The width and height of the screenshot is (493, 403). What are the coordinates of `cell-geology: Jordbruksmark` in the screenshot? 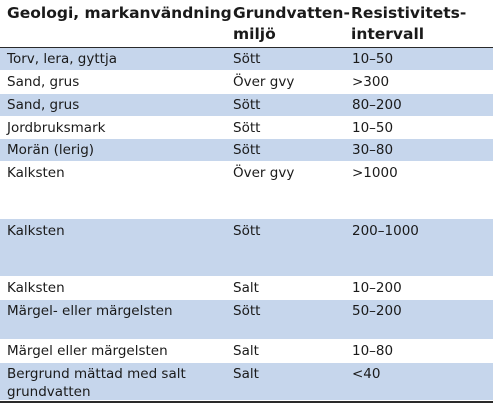 It's located at (56, 128).